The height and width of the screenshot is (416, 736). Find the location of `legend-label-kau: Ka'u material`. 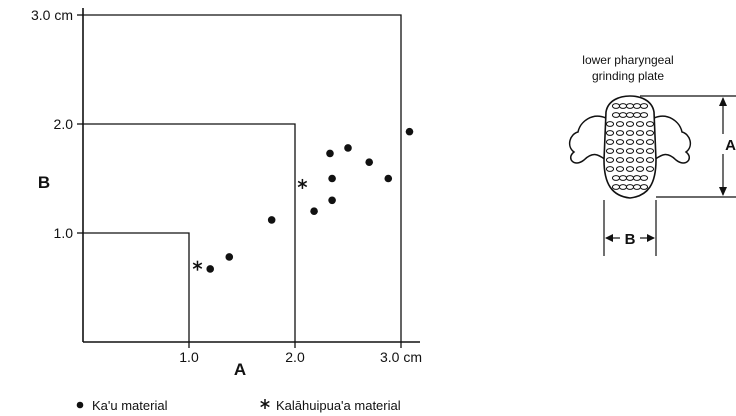

legend-label-kau: Ka'u material is located at coordinates (130, 405).